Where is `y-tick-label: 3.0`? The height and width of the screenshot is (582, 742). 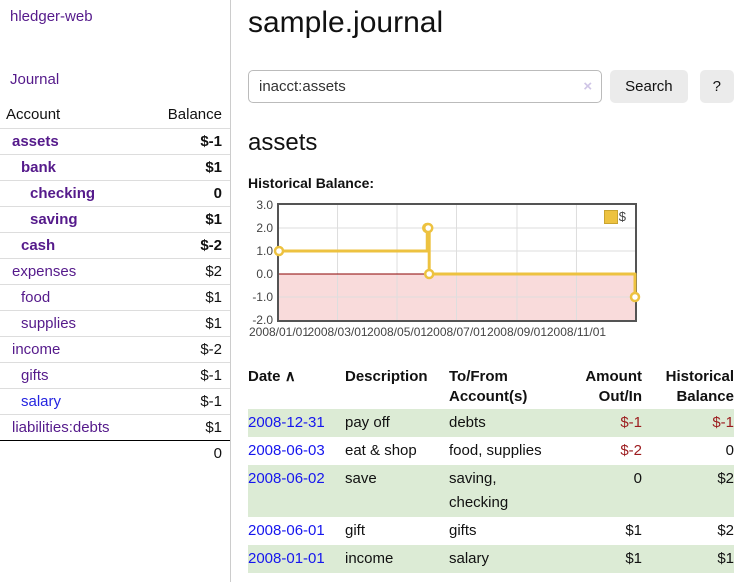 y-tick-label: 3.0 is located at coordinates (264, 205).